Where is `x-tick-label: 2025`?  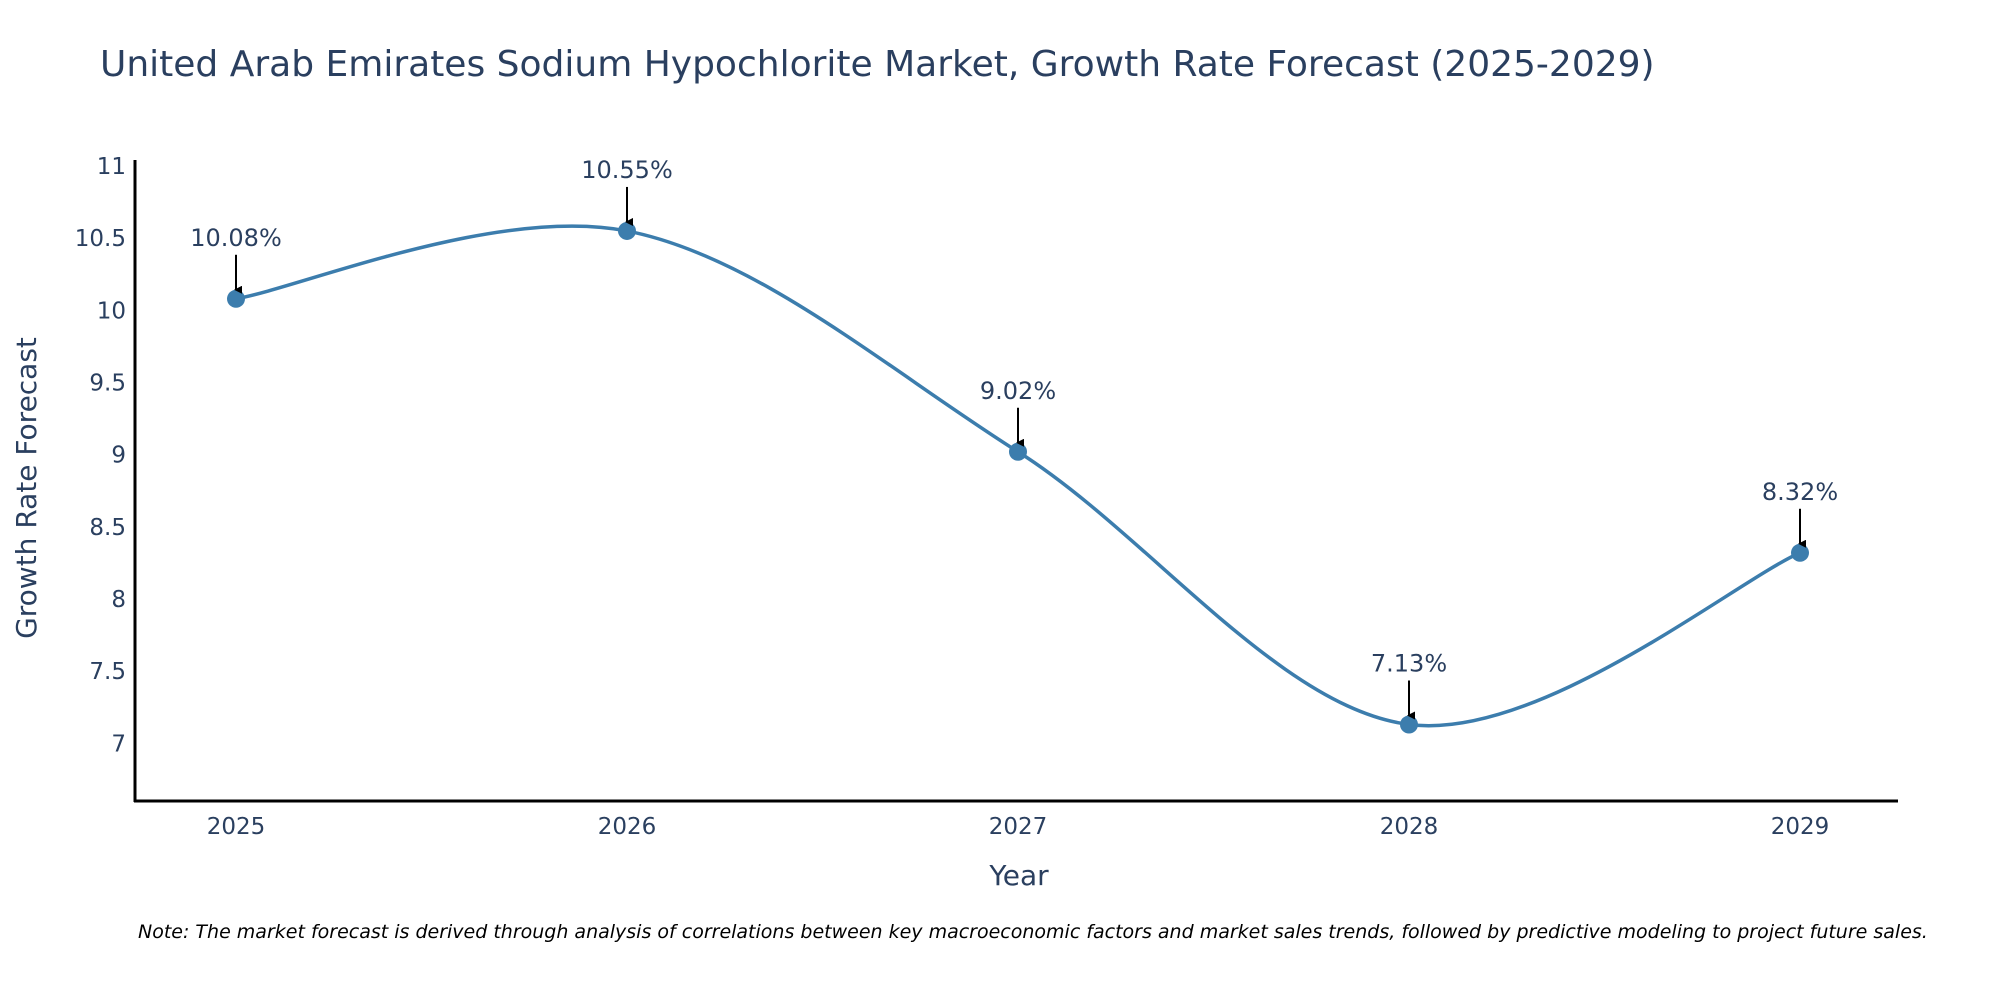
x-tick-label: 2025 is located at coordinates (236, 827).